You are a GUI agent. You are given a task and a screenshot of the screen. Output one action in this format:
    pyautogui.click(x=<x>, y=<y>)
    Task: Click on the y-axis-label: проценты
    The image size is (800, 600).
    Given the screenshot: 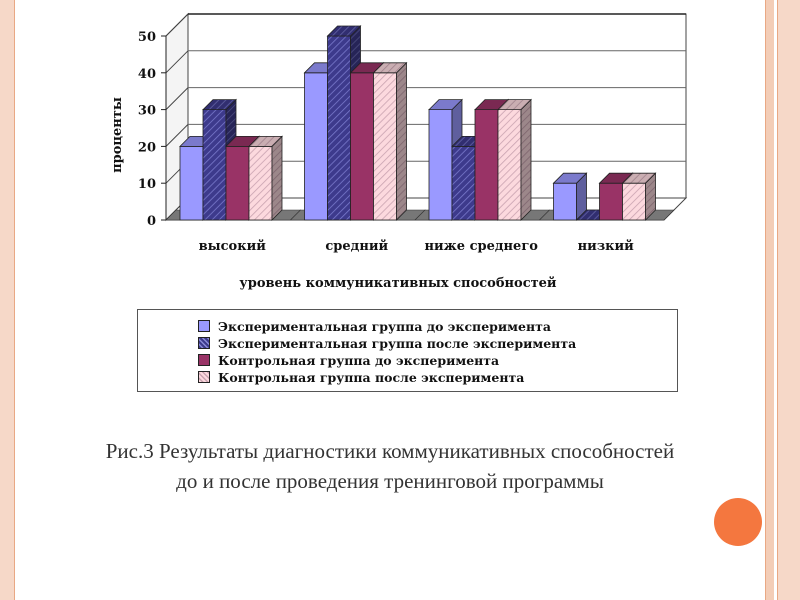 What is the action you would take?
    pyautogui.click(x=117, y=135)
    